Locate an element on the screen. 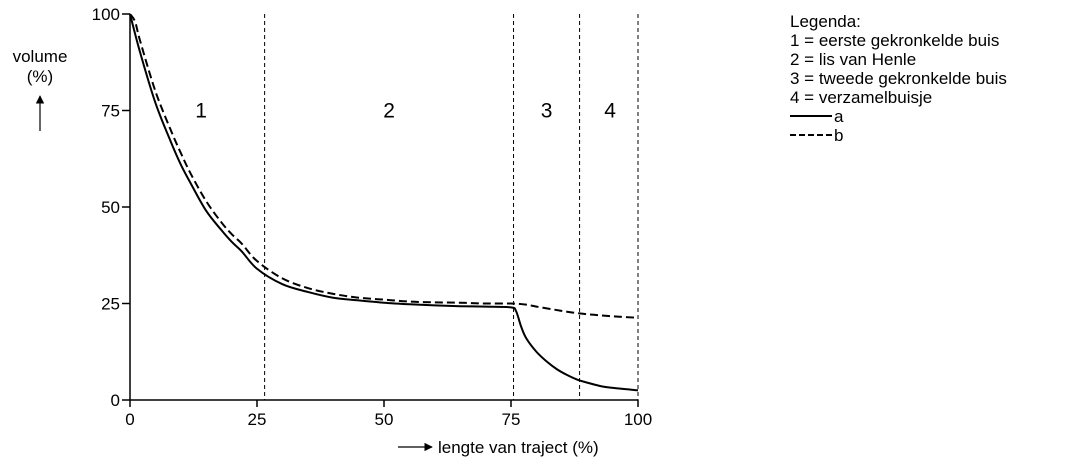  legend-item-3: 3 = tweede gekronkelde buis is located at coordinates (898, 78).